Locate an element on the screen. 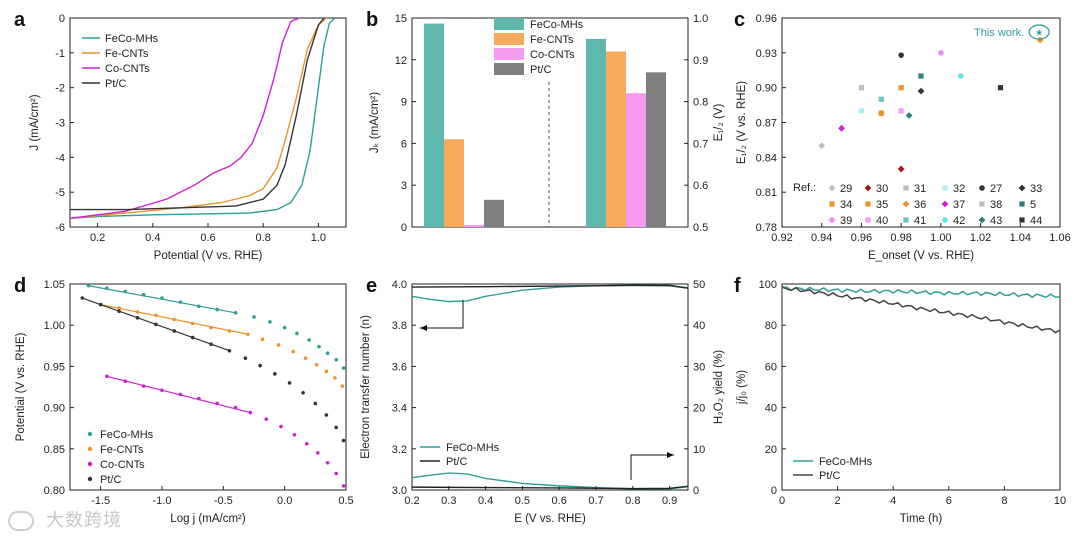  legend-label-d: FeCo-MHs is located at coordinates (127, 435).